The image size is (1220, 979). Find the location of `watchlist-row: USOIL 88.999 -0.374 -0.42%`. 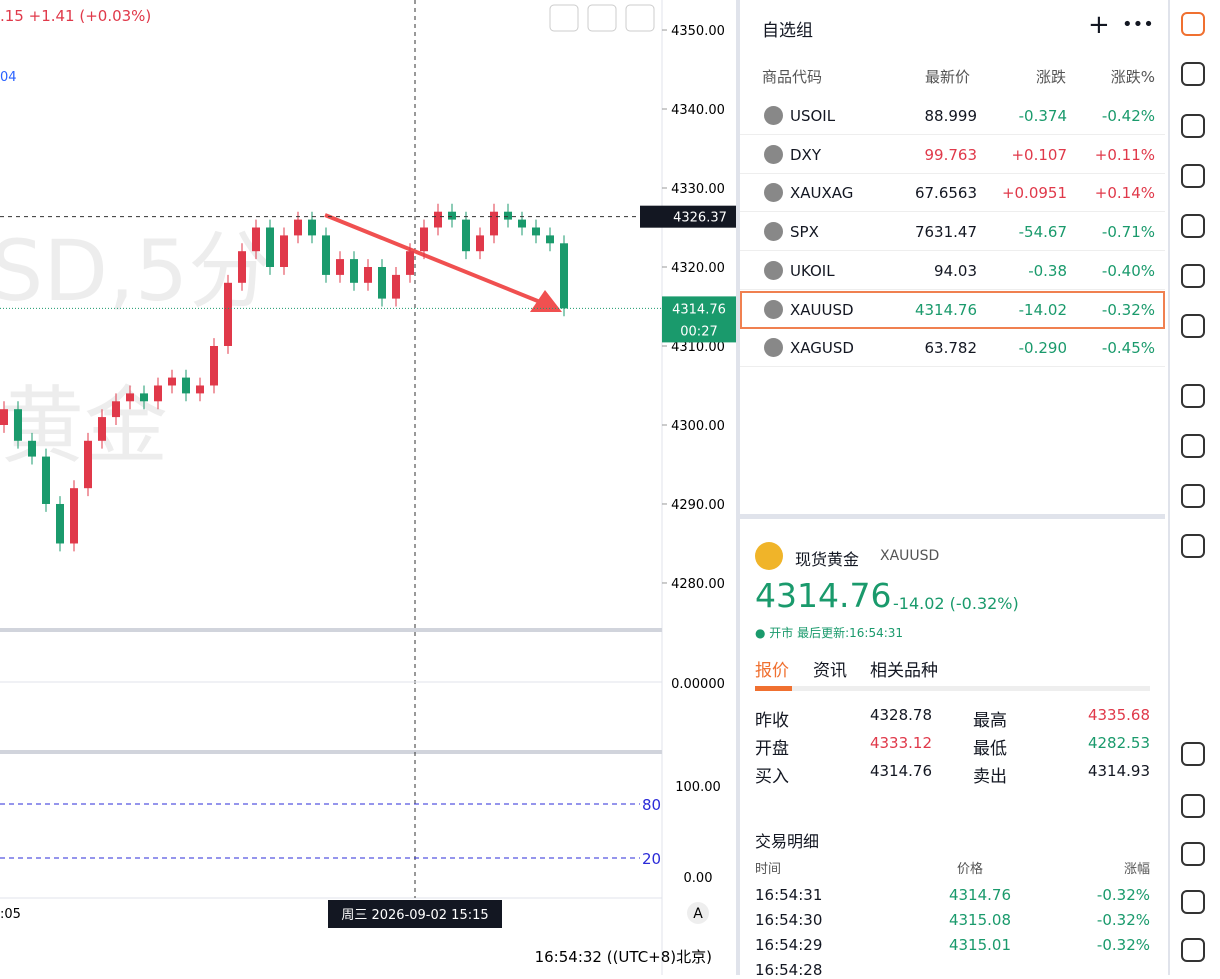

watchlist-row: USOIL 88.999 -0.374 -0.42% is located at coordinates (952, 116).